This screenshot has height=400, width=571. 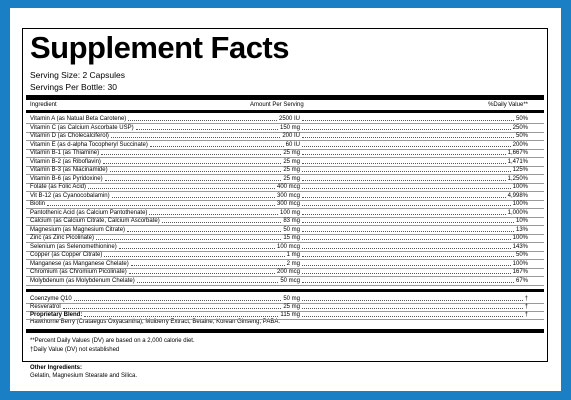 I want to click on ingredient-name: Vitamin B-2 (as Riboflavin), so click(x=65, y=161).